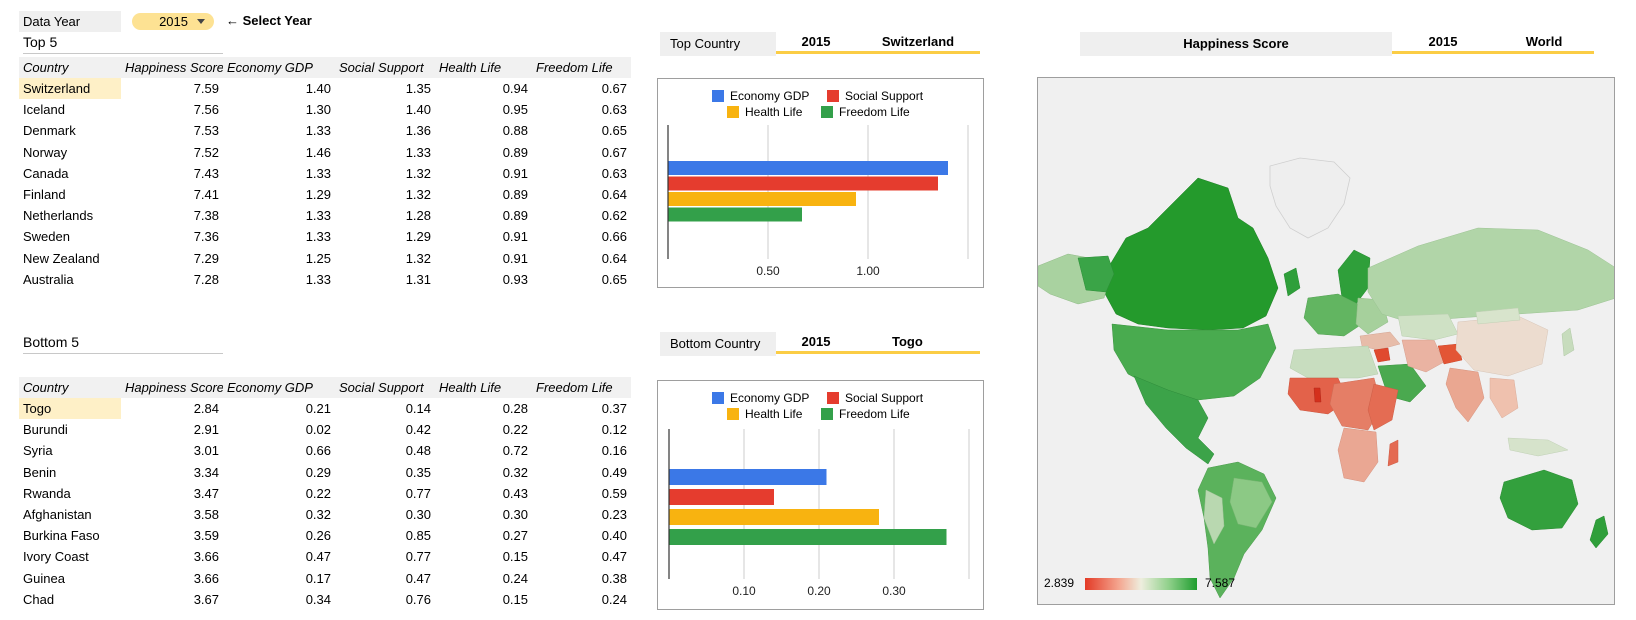 This screenshot has width=1636, height=620. Describe the element at coordinates (44, 195) in the screenshot. I see `country-cell: Finland` at that location.